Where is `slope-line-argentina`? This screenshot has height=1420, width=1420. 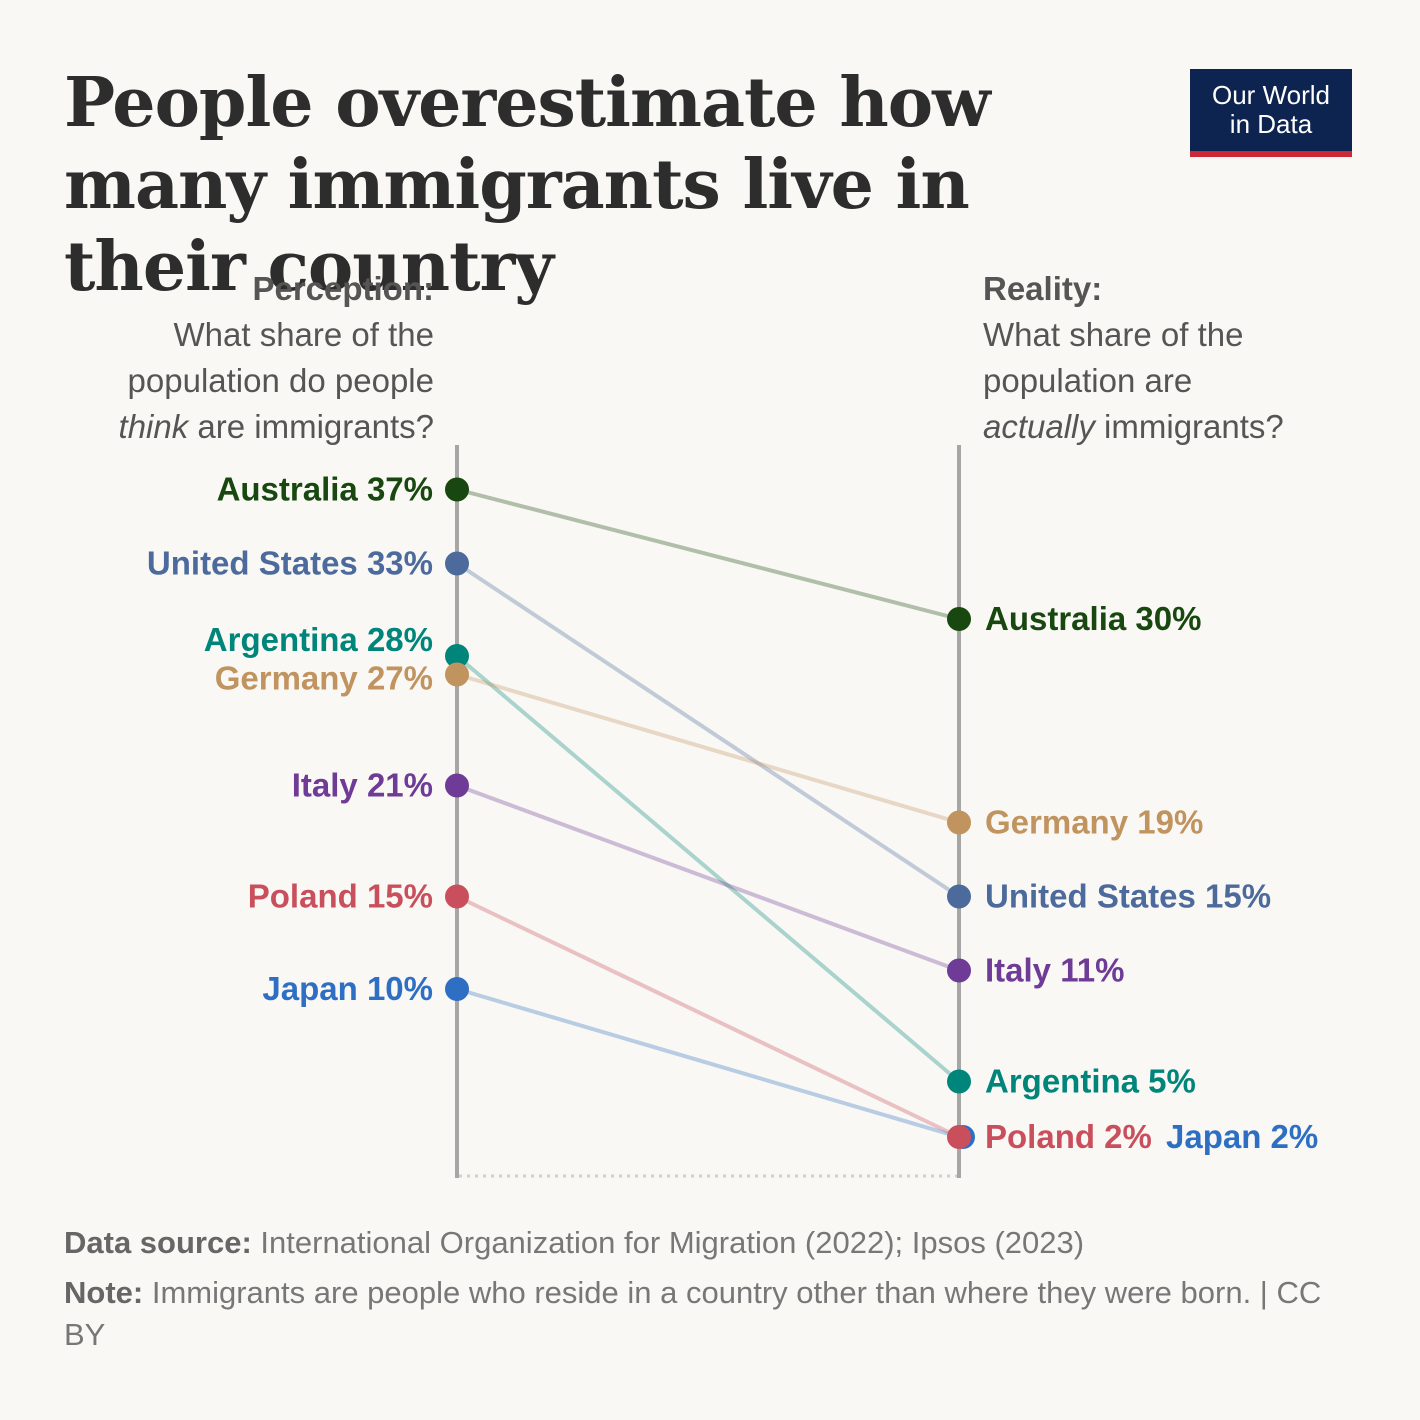 slope-line-argentina is located at coordinates (708, 869).